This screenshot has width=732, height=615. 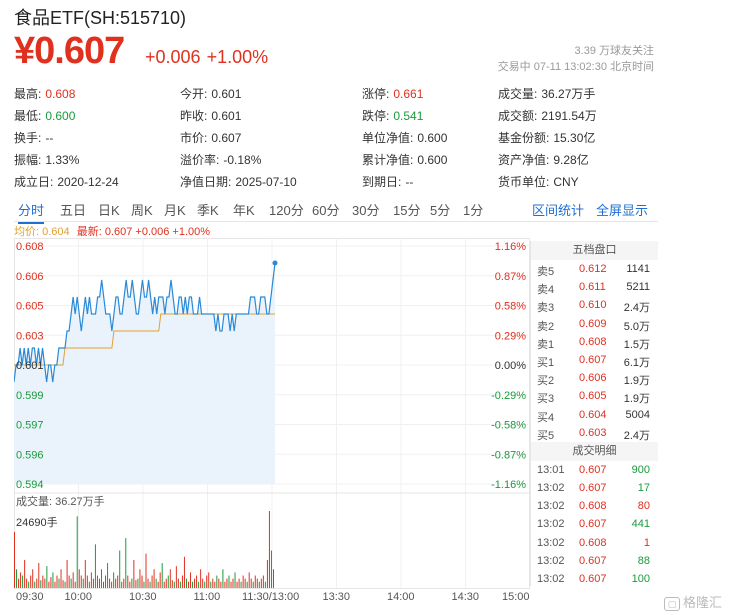 I want to click on tab-7: 120分, so click(x=286, y=210).